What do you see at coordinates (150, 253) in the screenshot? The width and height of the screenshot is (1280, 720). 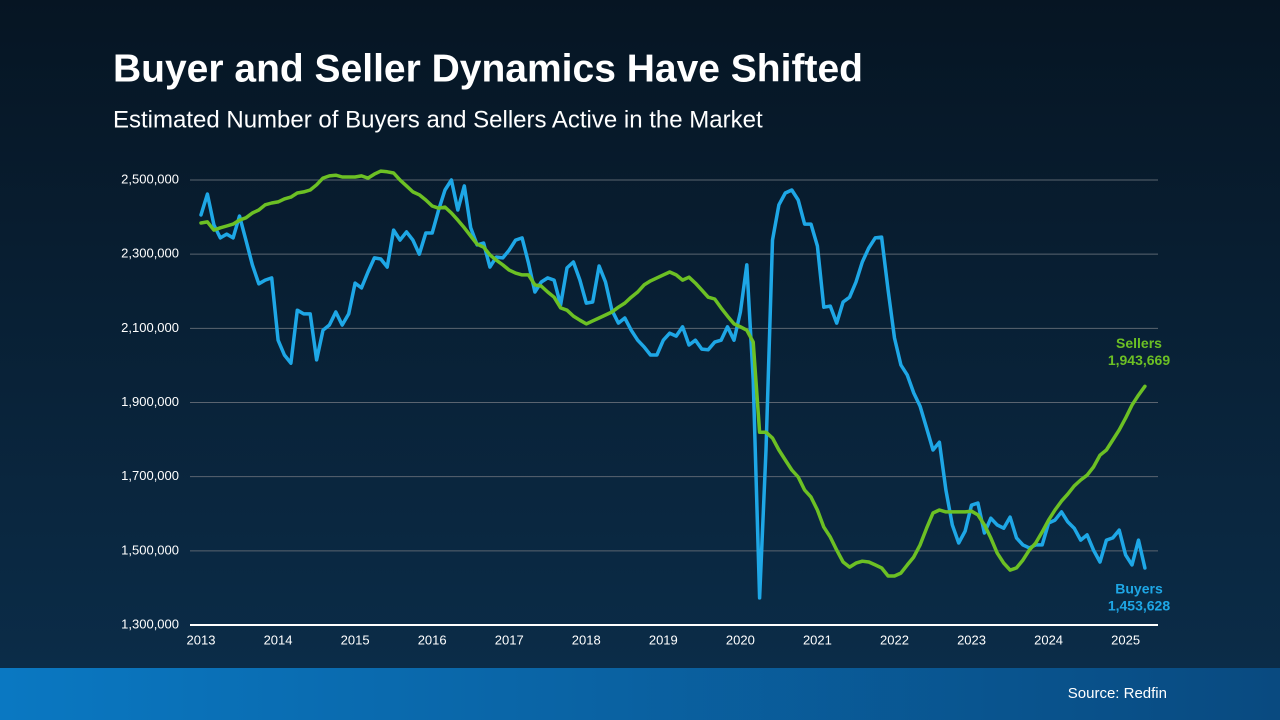 I see `y-tick-label: 2,300,000` at bounding box center [150, 253].